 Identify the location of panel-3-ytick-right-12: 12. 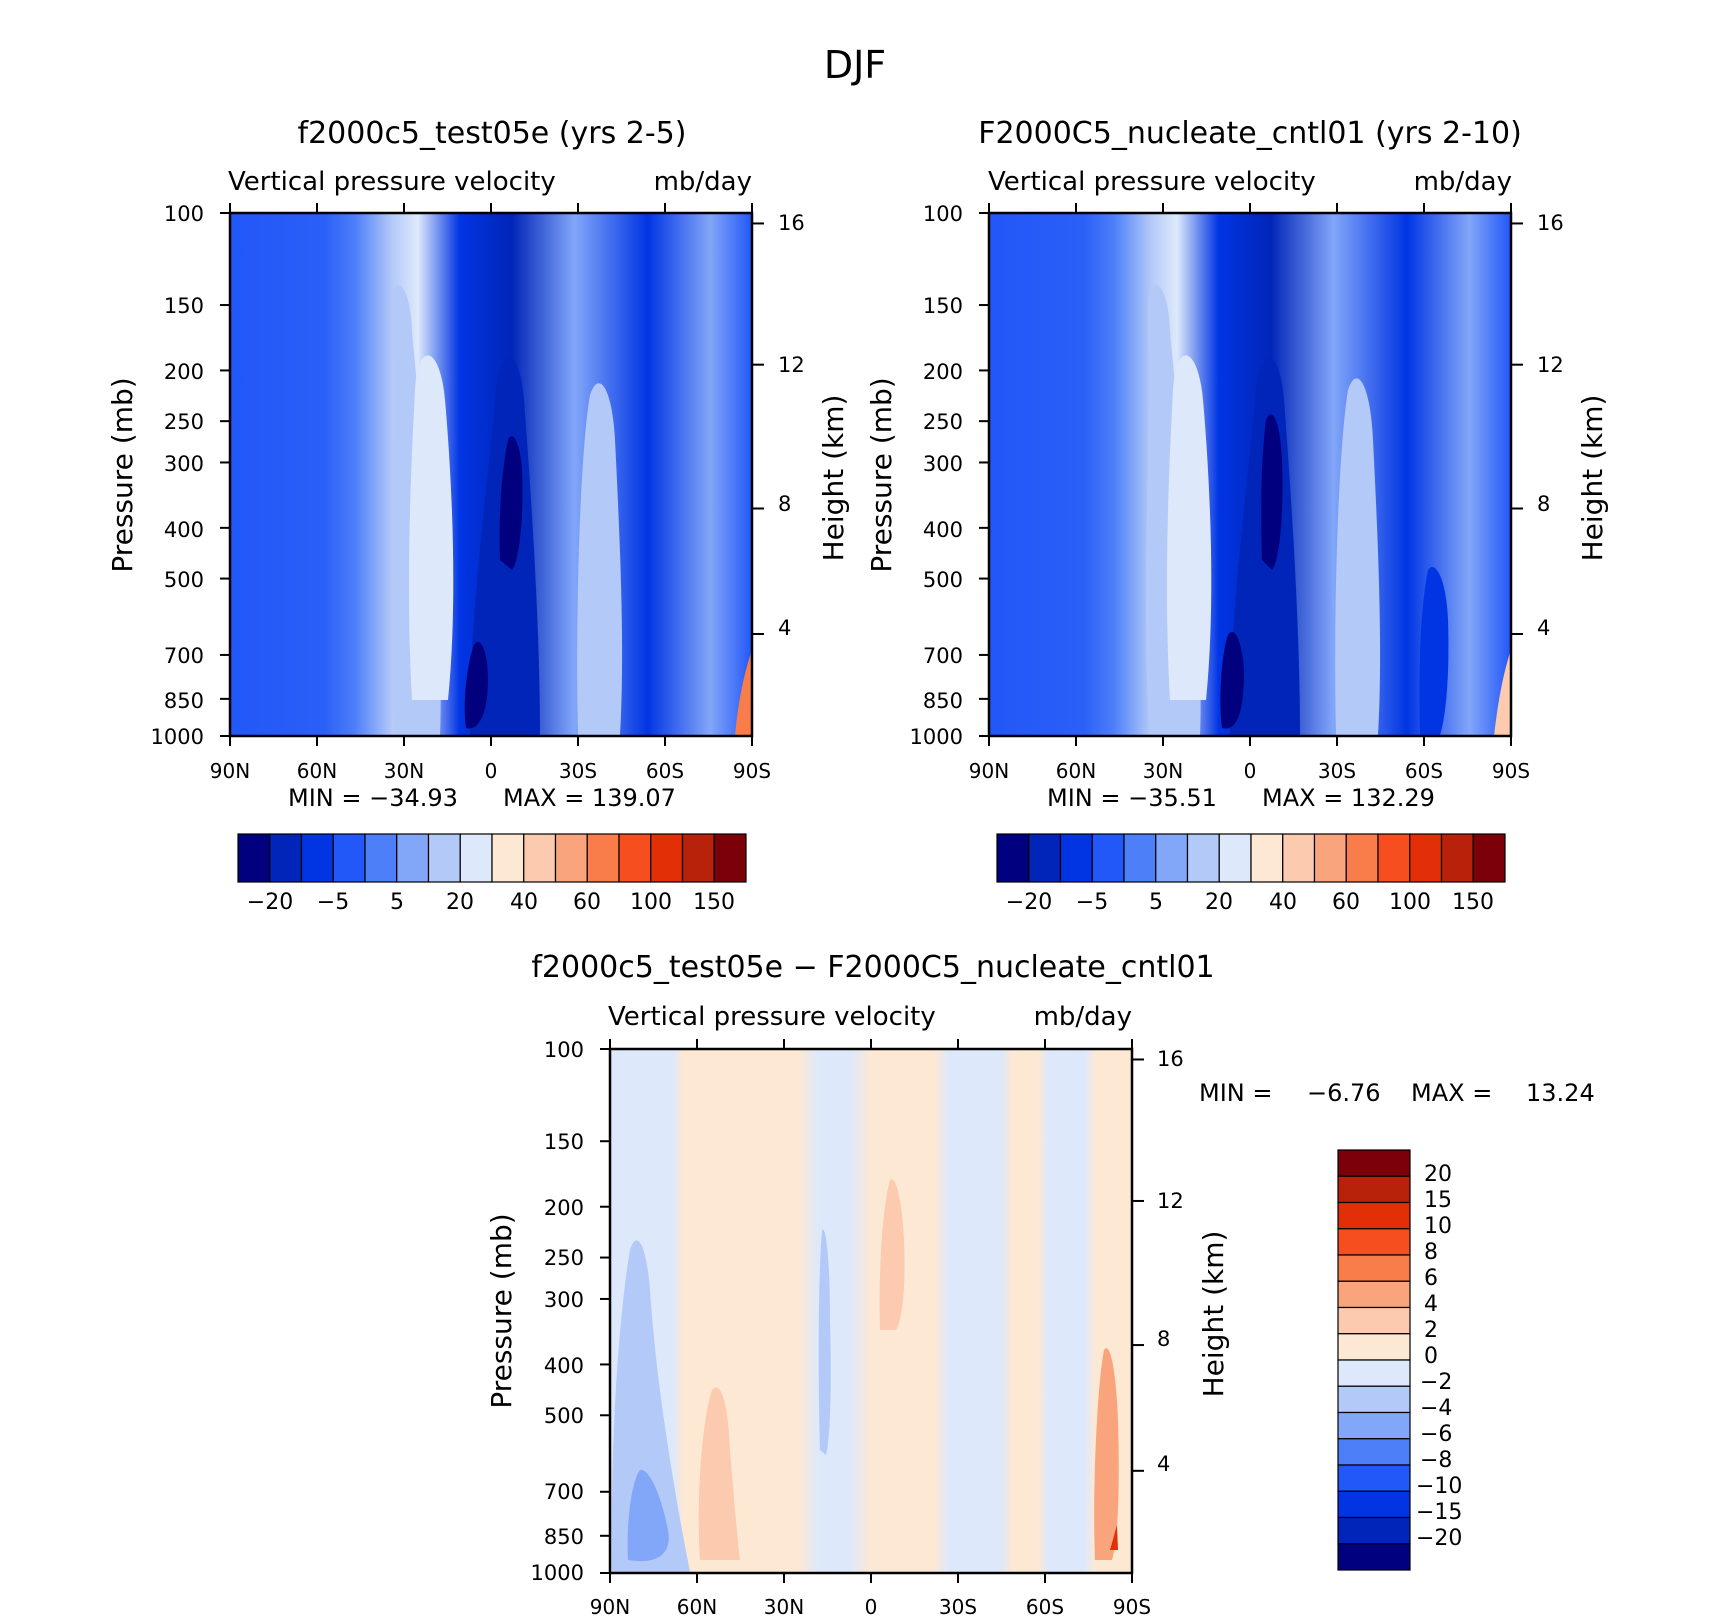
(1170, 1201).